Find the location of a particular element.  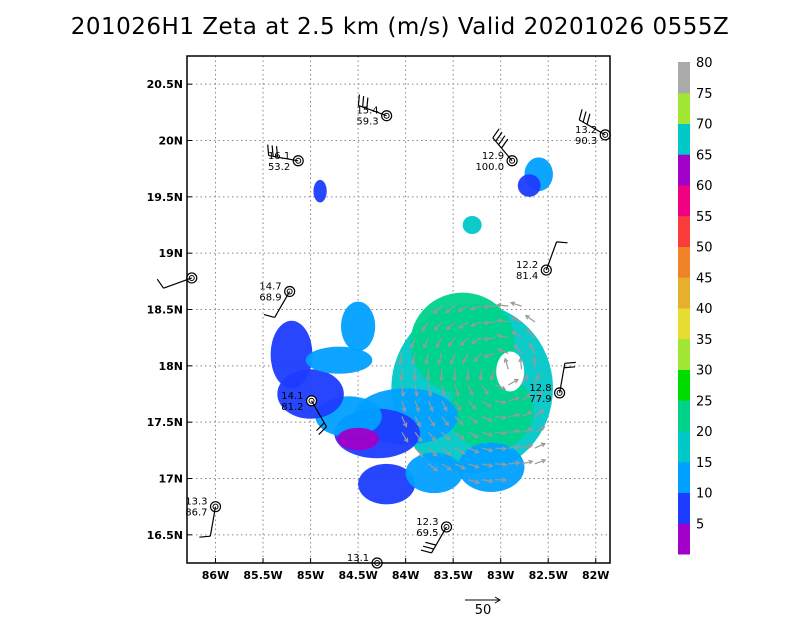

station-value-bottom: 68.9 is located at coordinates (270, 297).